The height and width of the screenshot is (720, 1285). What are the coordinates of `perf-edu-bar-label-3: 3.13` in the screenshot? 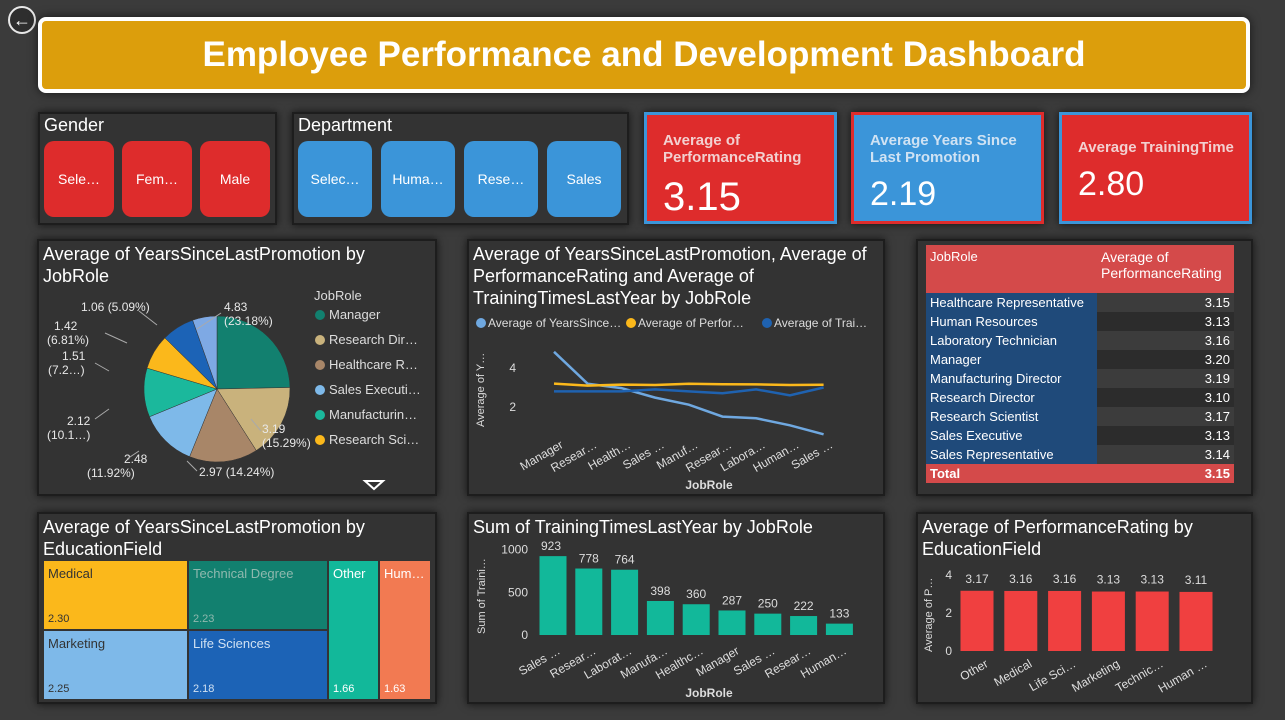 It's located at (1109, 580).